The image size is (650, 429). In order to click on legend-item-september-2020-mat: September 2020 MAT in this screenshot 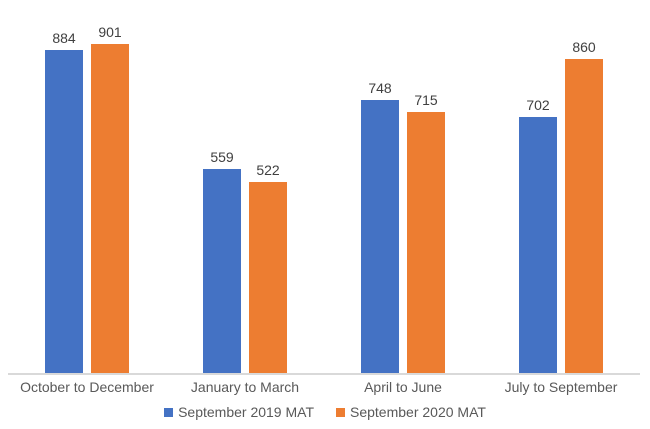, I will do `click(411, 412)`.